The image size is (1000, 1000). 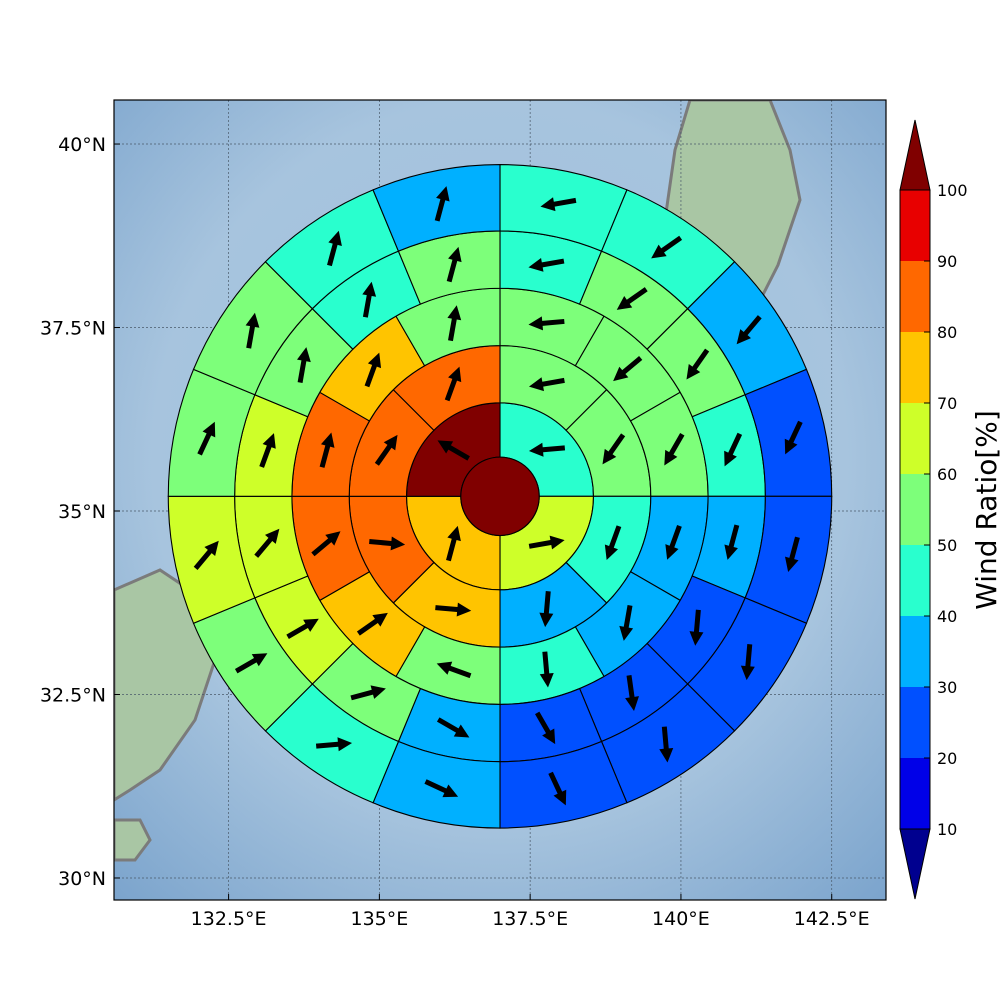 I want to click on wind-arrow-ring2-3-shape, so click(x=546, y=609).